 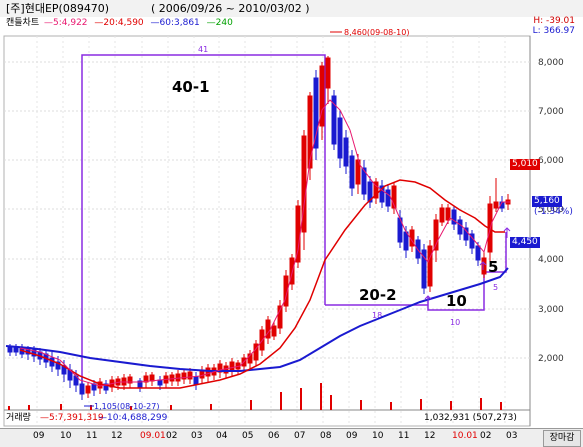 What do you see at coordinates (525, 242) in the screenshot?
I see `lower-price-badge: 4,450` at bounding box center [525, 242].